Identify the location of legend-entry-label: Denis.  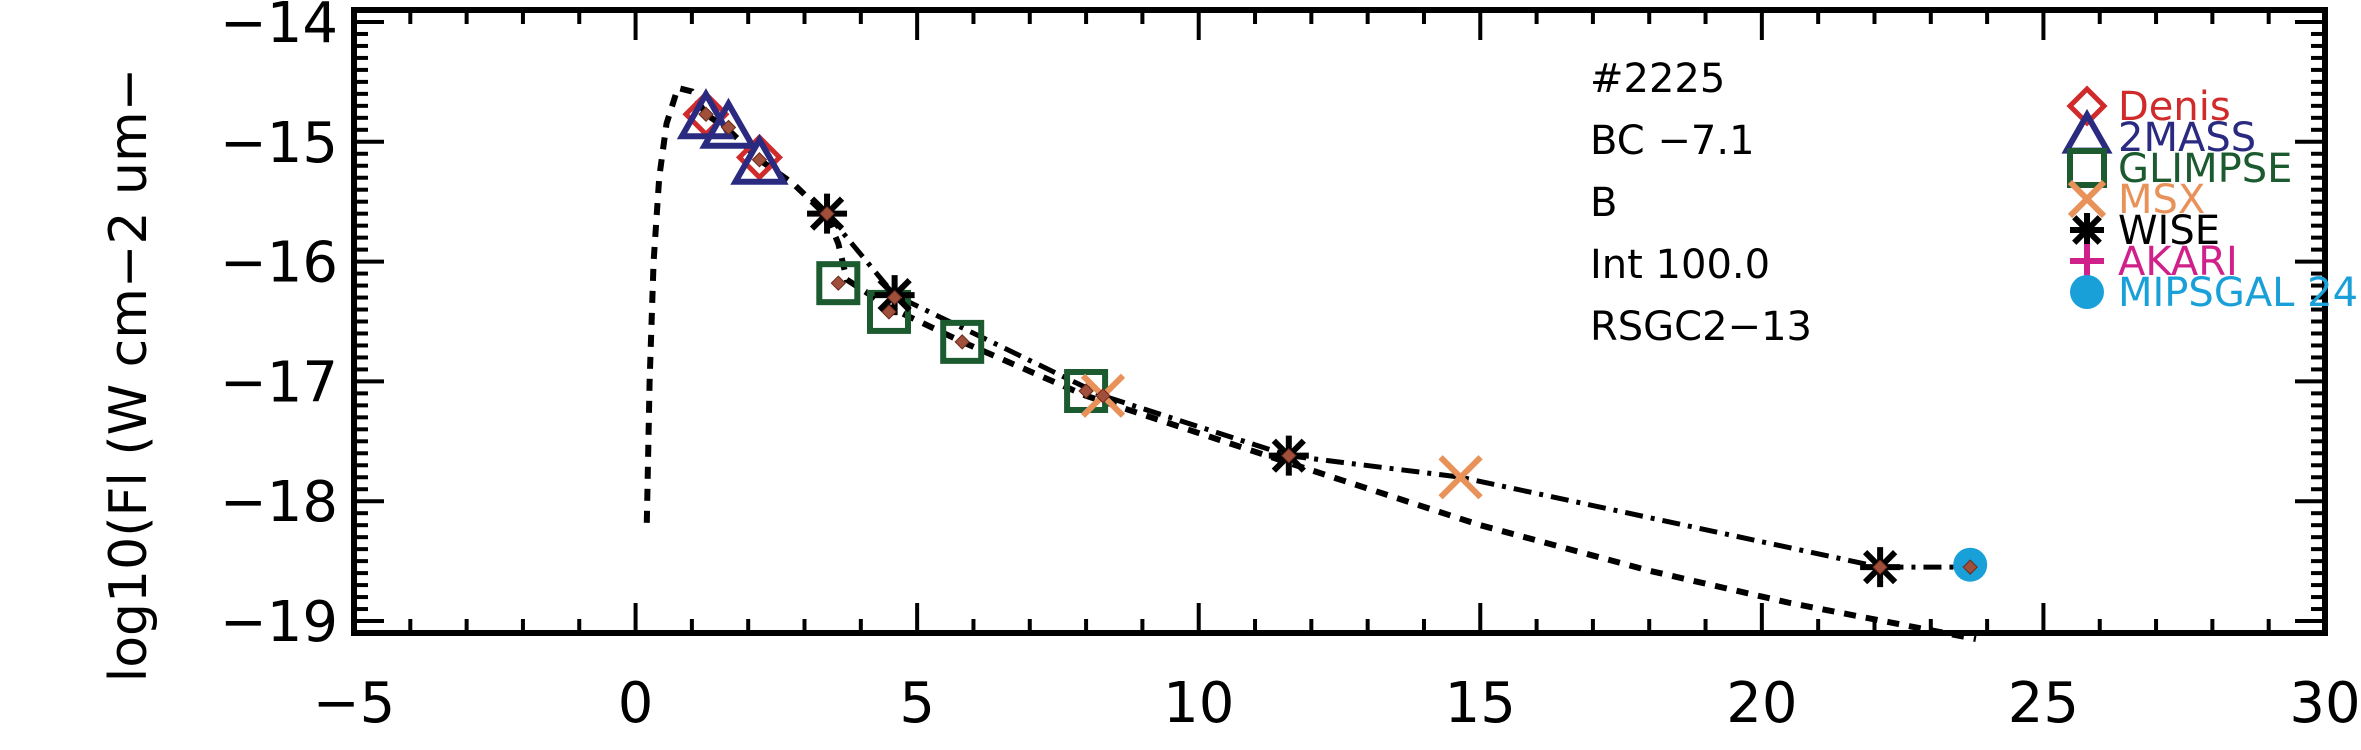
(2174, 107).